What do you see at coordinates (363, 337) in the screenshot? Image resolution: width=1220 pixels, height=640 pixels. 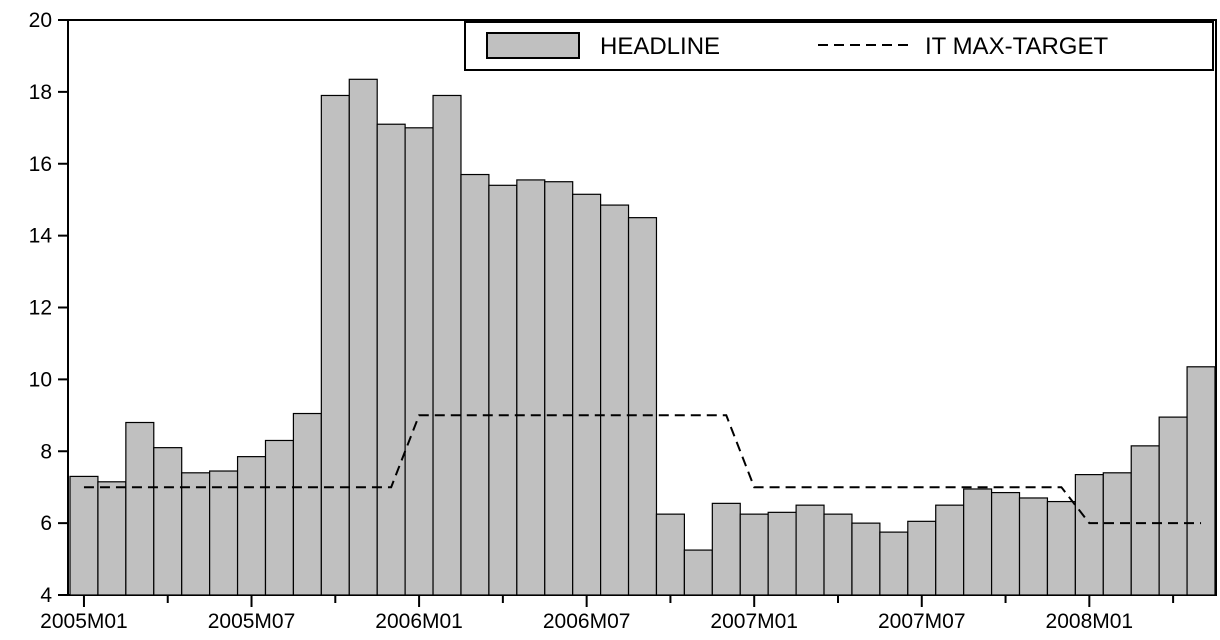 I see `bar-2005m11` at bounding box center [363, 337].